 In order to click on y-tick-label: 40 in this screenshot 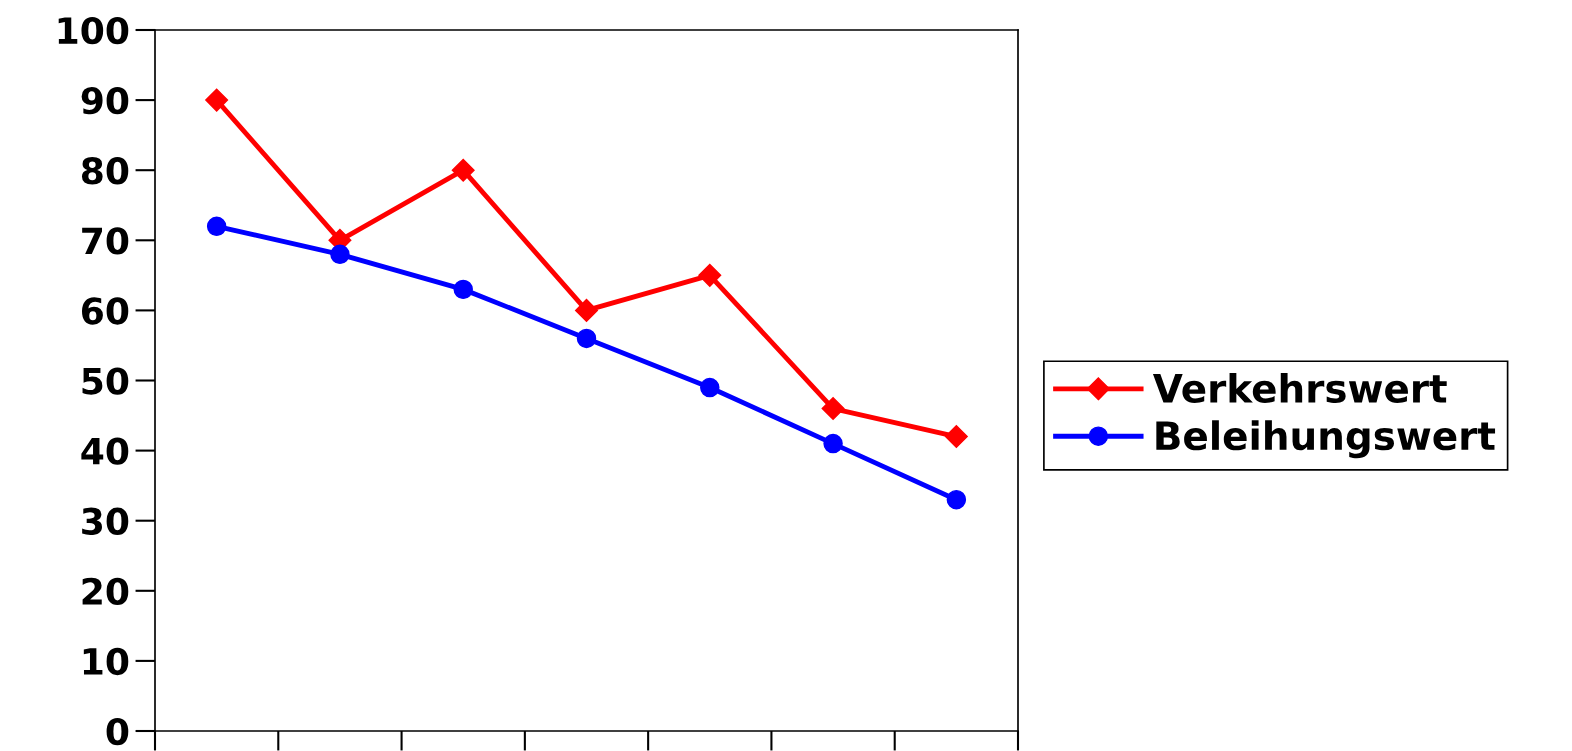, I will do `click(105, 451)`.